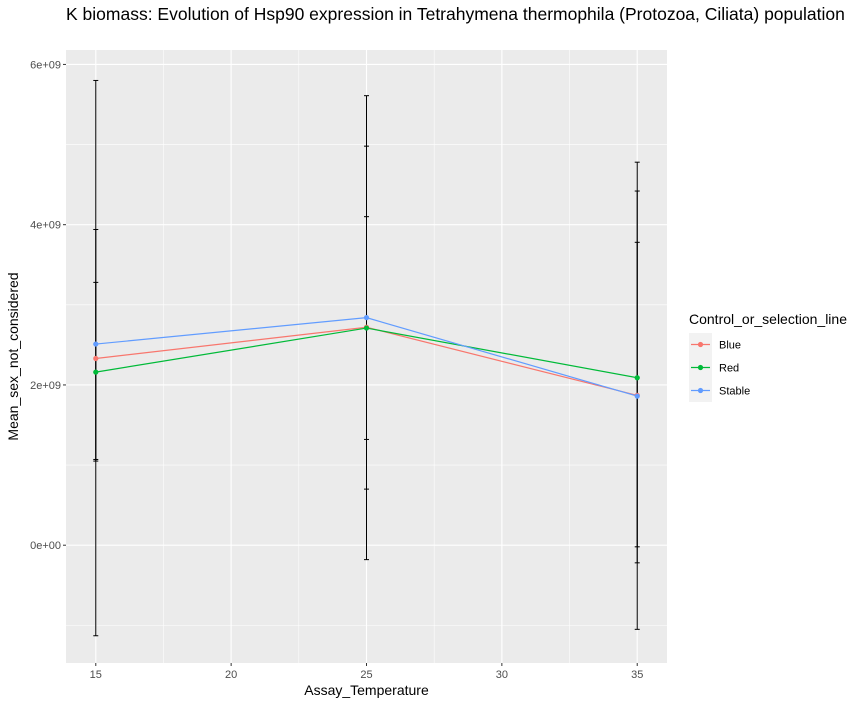 The image size is (866, 705). What do you see at coordinates (48, 305) in the screenshot?
I see `y-axis: 0e+00 2e+09 4e+09 6e+09` at bounding box center [48, 305].